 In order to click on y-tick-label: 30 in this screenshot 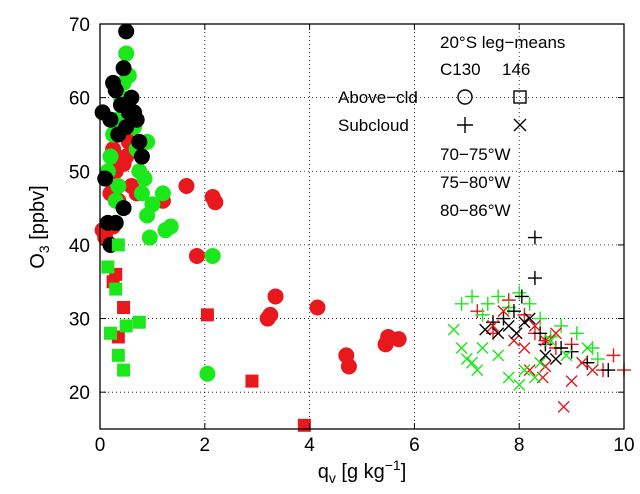, I will do `click(79, 320)`.